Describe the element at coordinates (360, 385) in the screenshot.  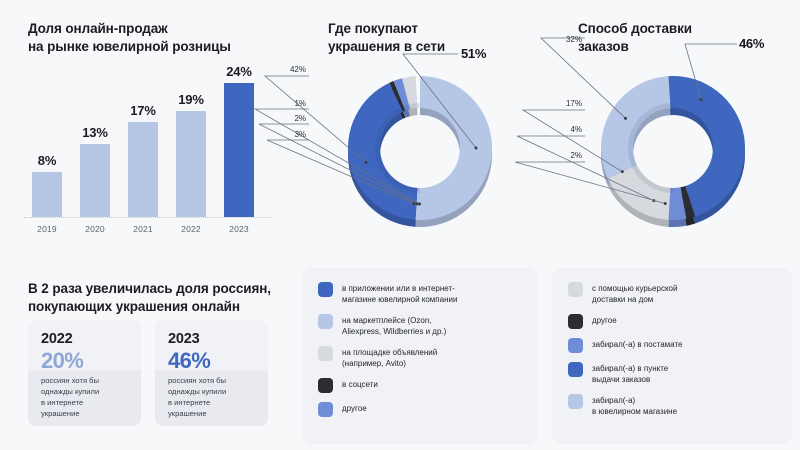
I see `legend-where-buy-label: в соцсети` at that location.